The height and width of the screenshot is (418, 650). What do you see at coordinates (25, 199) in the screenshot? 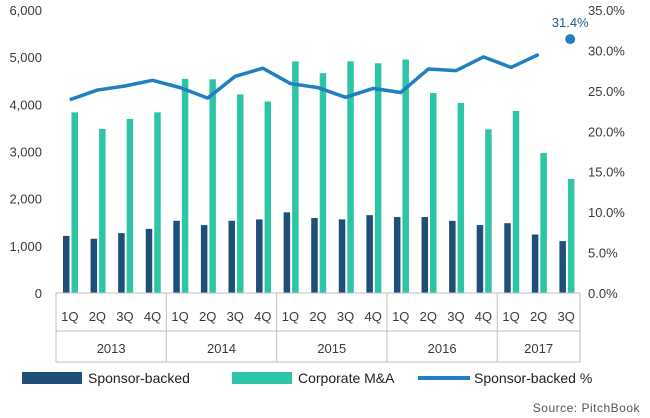
I see `y-left-tick-label: 2,000` at bounding box center [25, 199].